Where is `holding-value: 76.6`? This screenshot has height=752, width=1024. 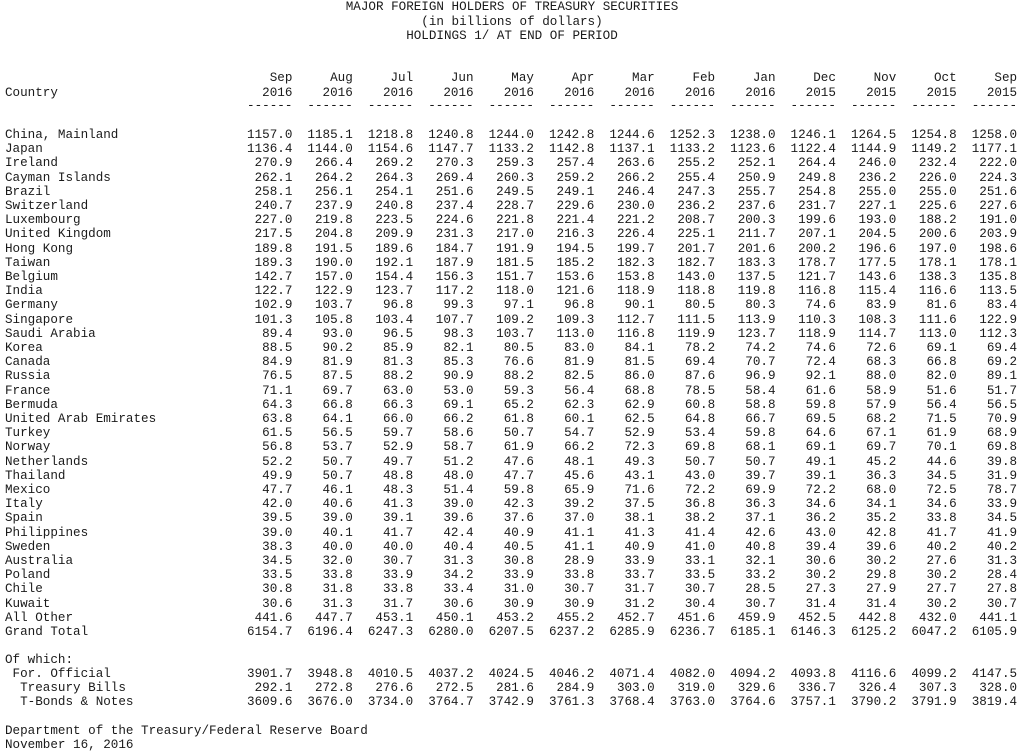 holding-value: 76.6 is located at coordinates (518, 362).